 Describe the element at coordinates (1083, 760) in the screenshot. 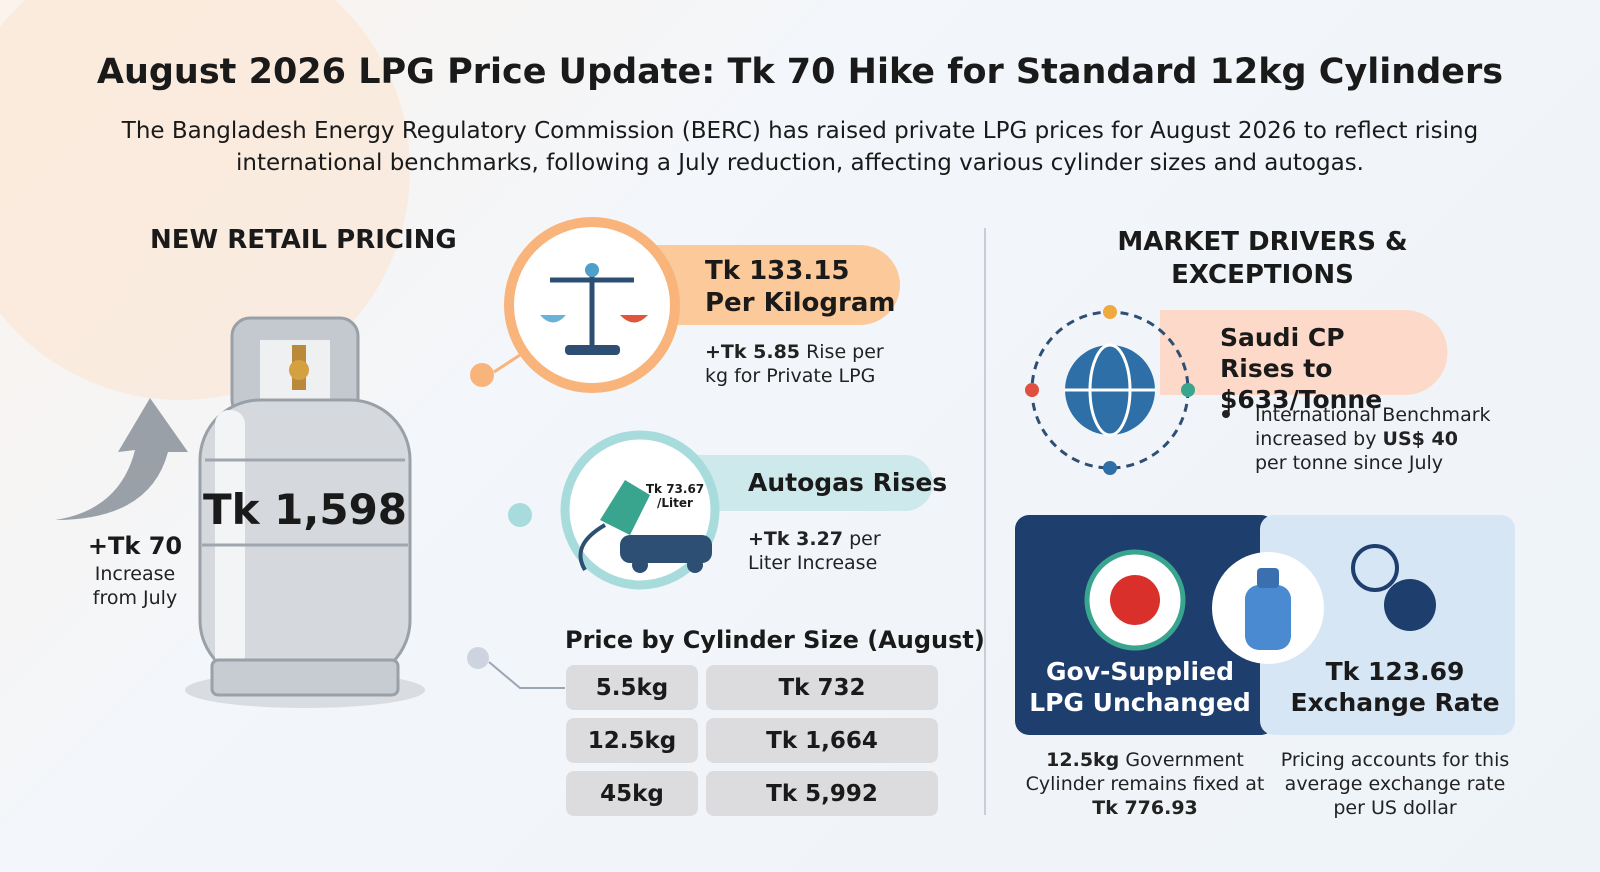

I see `gov-note-size: 12.5kg` at that location.